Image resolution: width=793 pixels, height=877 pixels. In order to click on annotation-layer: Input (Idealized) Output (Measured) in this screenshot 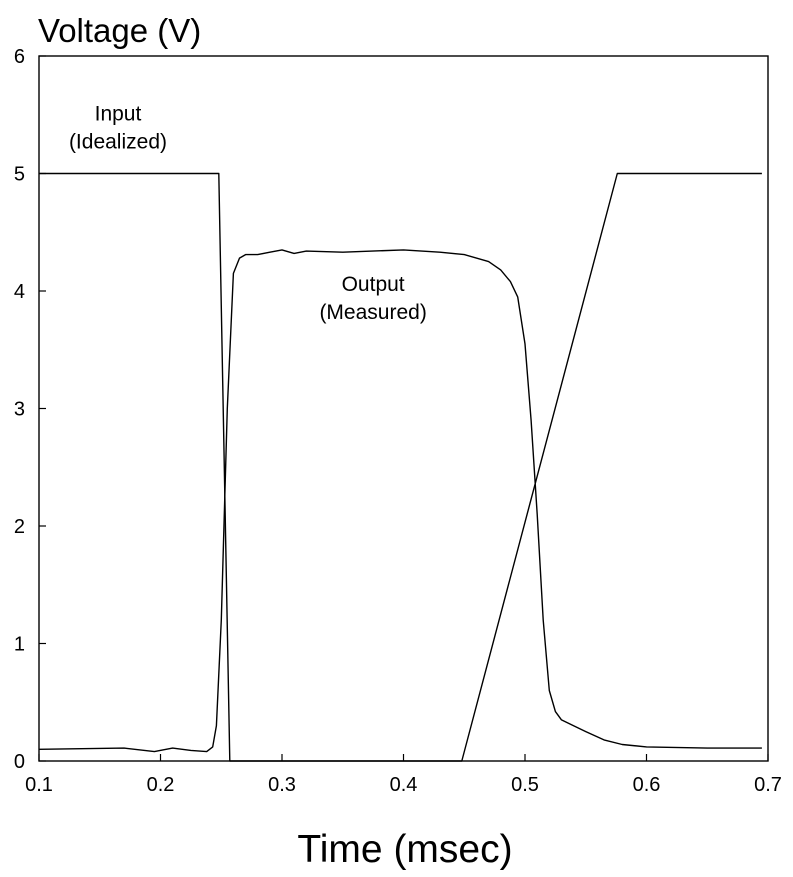, I will do `click(248, 213)`.